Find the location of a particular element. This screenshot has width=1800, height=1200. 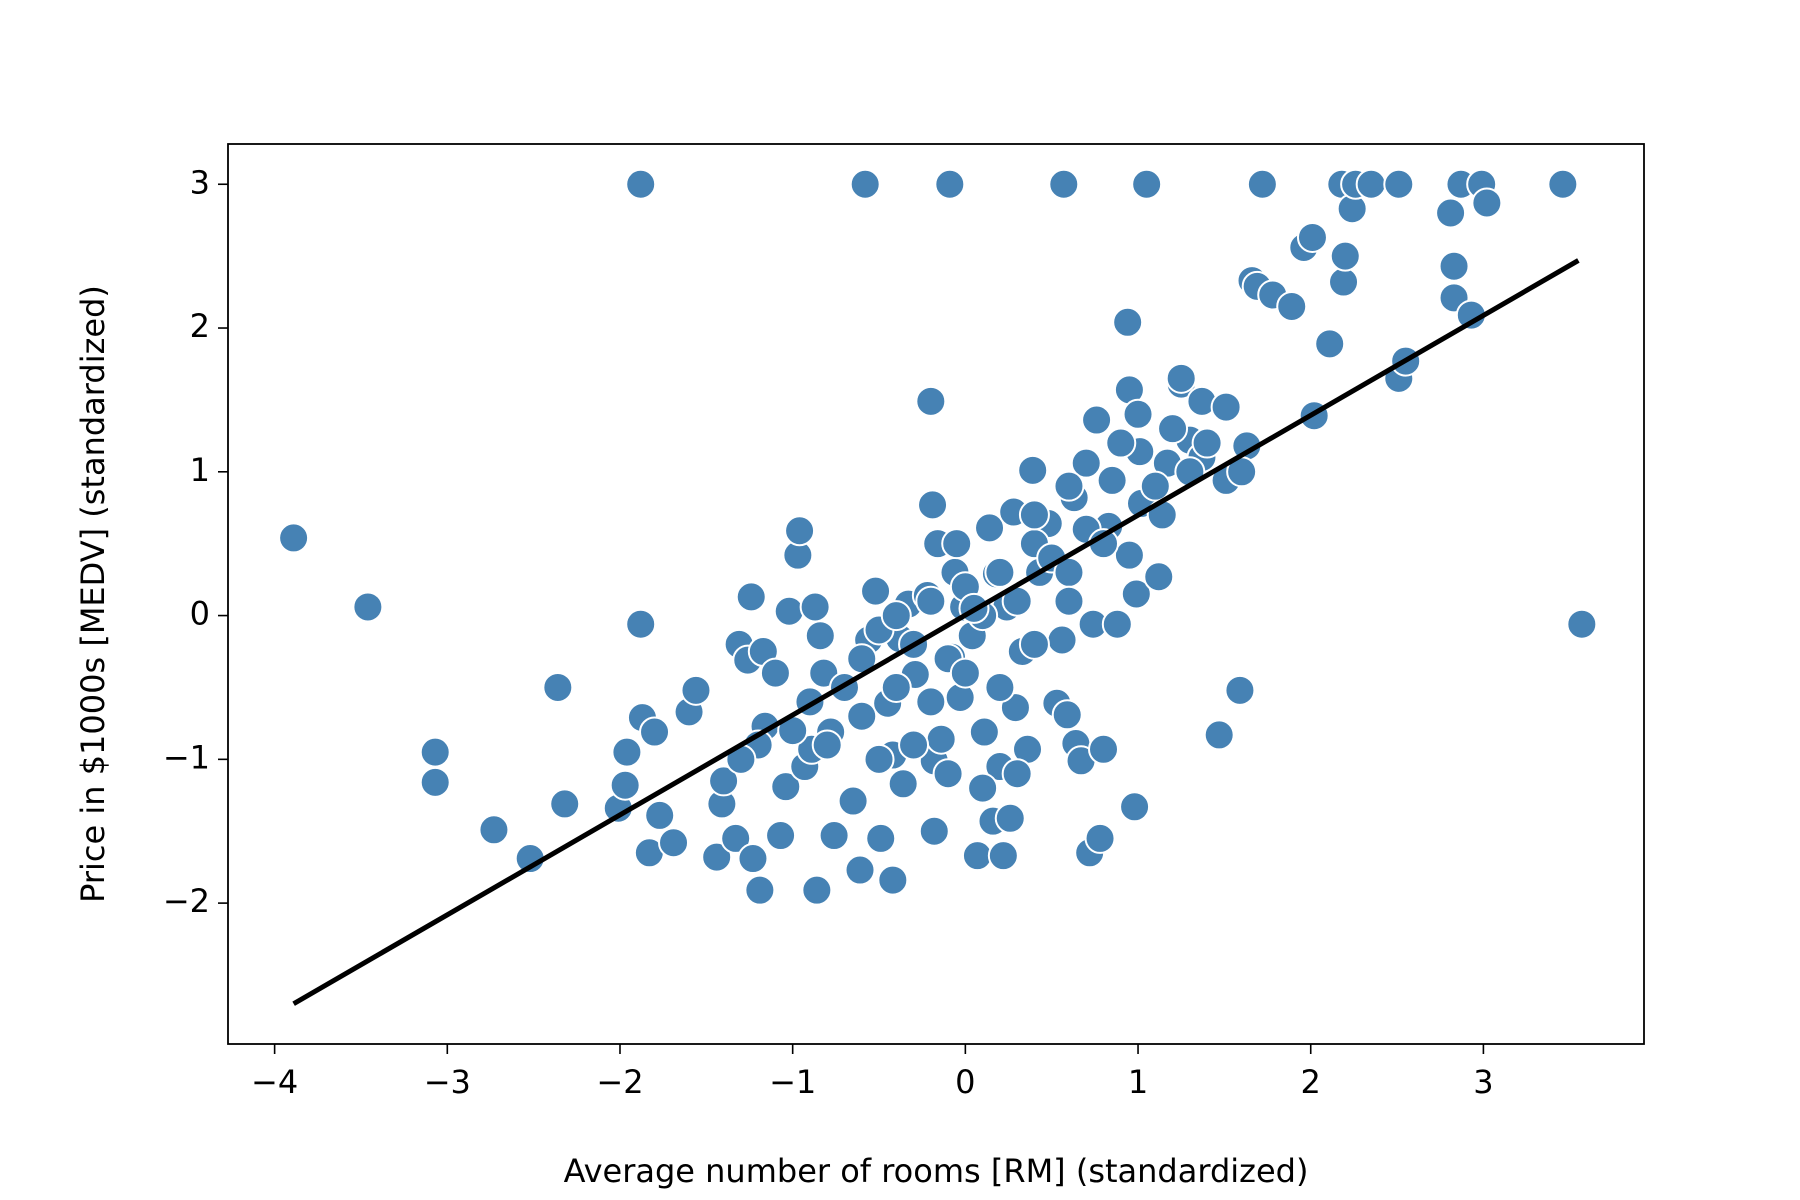

x-tick-label: 2 is located at coordinates (1311, 1082).